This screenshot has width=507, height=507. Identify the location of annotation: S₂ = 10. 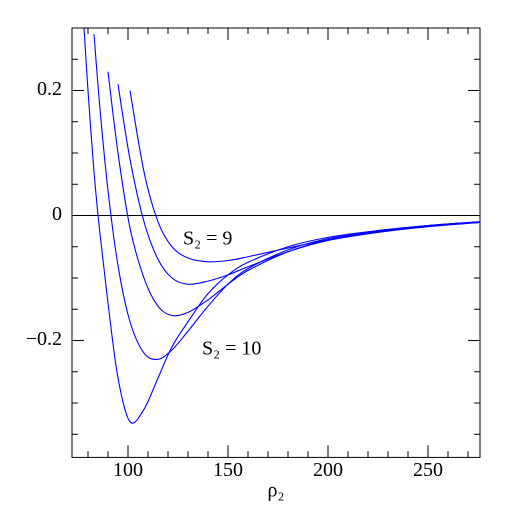
(231, 349).